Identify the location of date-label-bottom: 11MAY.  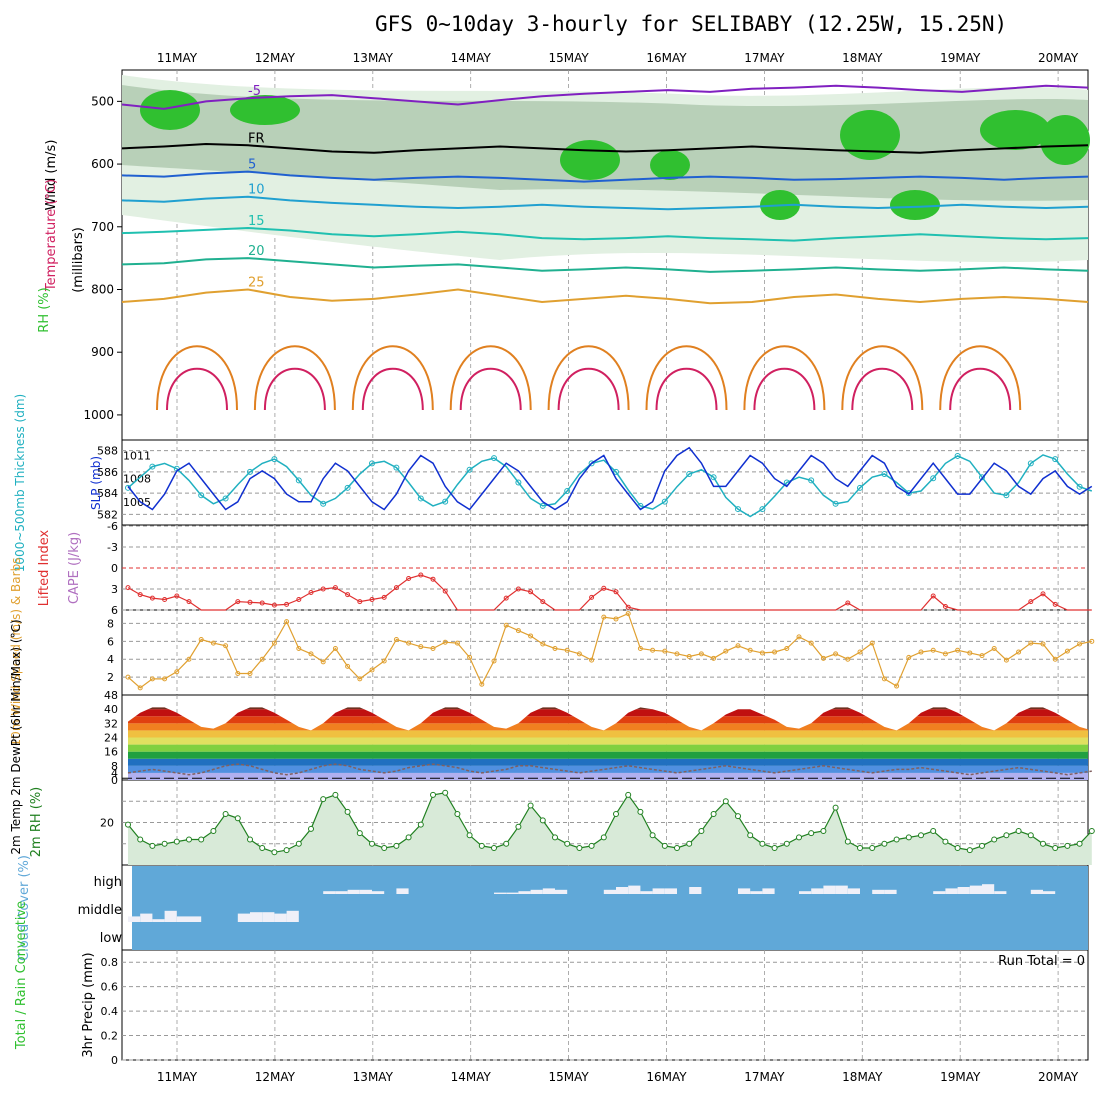
(177, 1077).